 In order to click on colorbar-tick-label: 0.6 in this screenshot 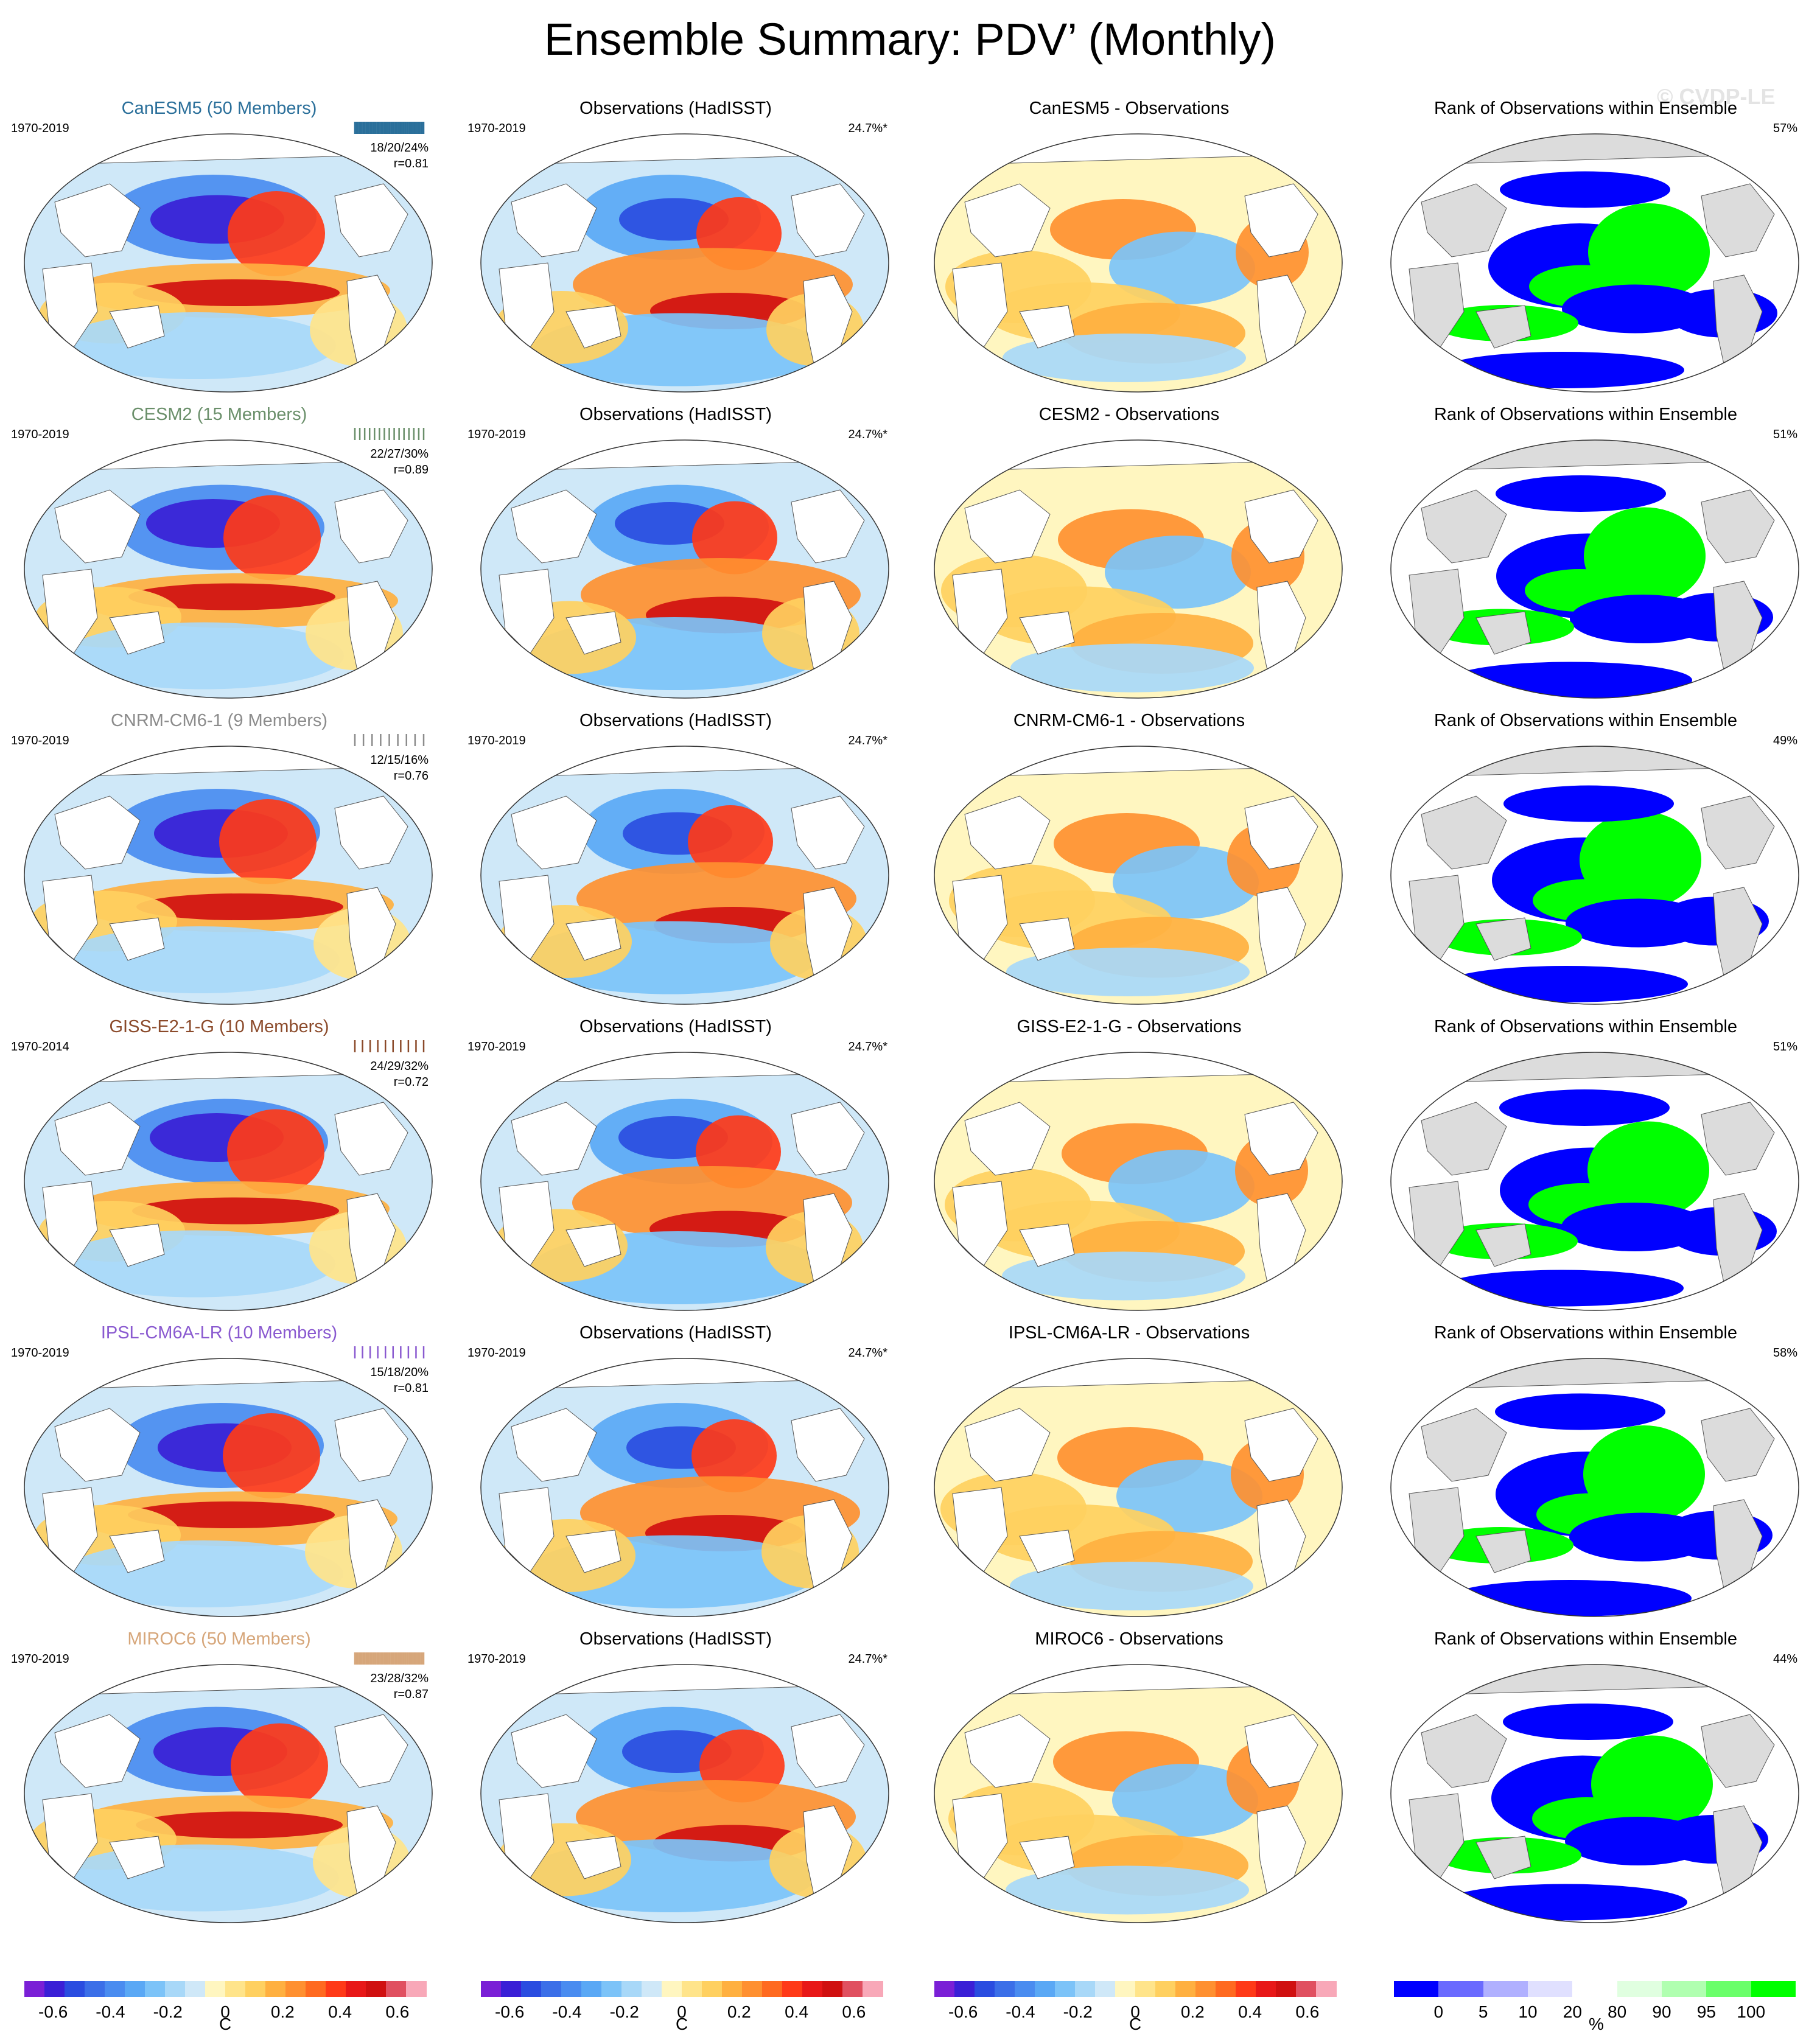, I will do `click(1307, 2011)`.